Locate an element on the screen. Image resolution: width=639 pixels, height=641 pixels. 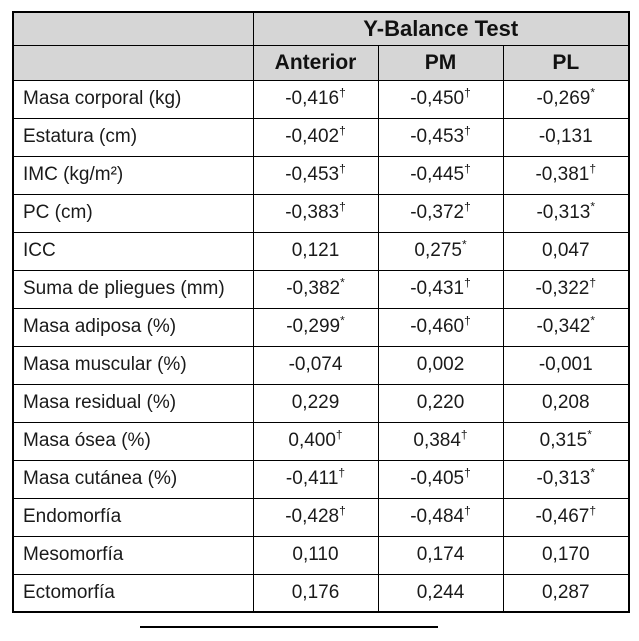
value-cell: 0,176 is located at coordinates (315, 593).